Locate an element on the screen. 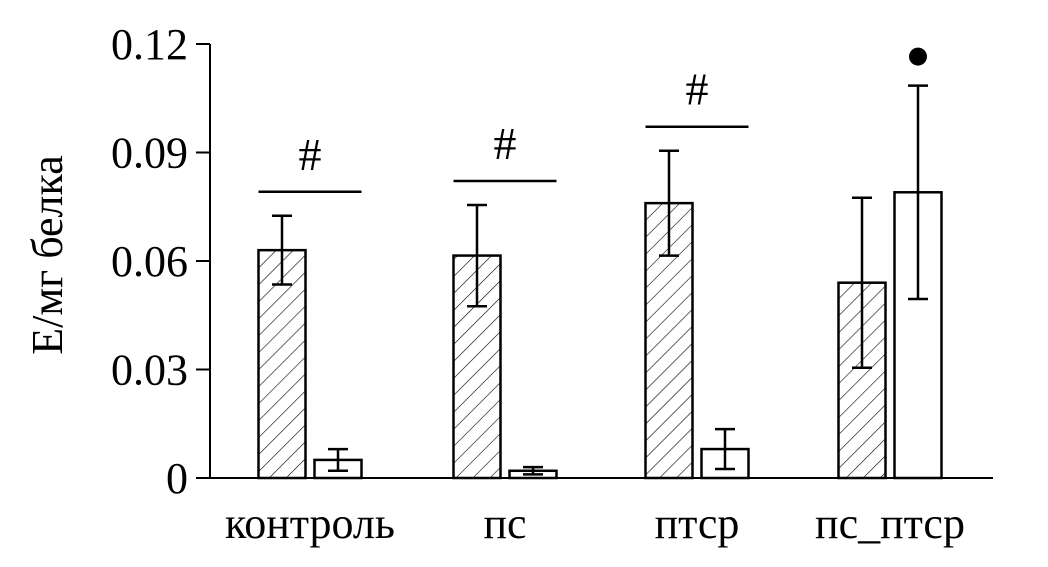 The width and height of the screenshot is (1048, 567). y-tick-label: 0 is located at coordinates (177, 478).